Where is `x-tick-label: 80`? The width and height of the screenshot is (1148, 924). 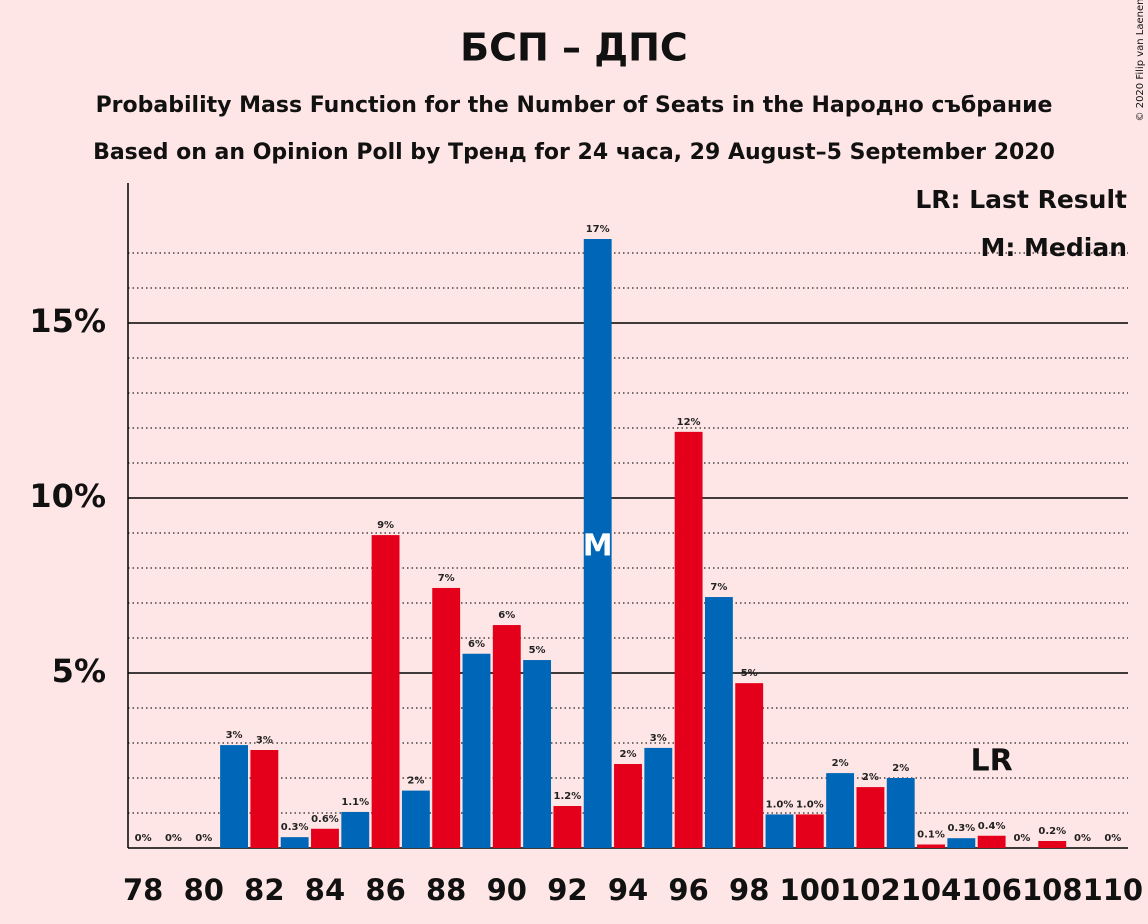
x-tick-label: 80 is located at coordinates (204, 890).